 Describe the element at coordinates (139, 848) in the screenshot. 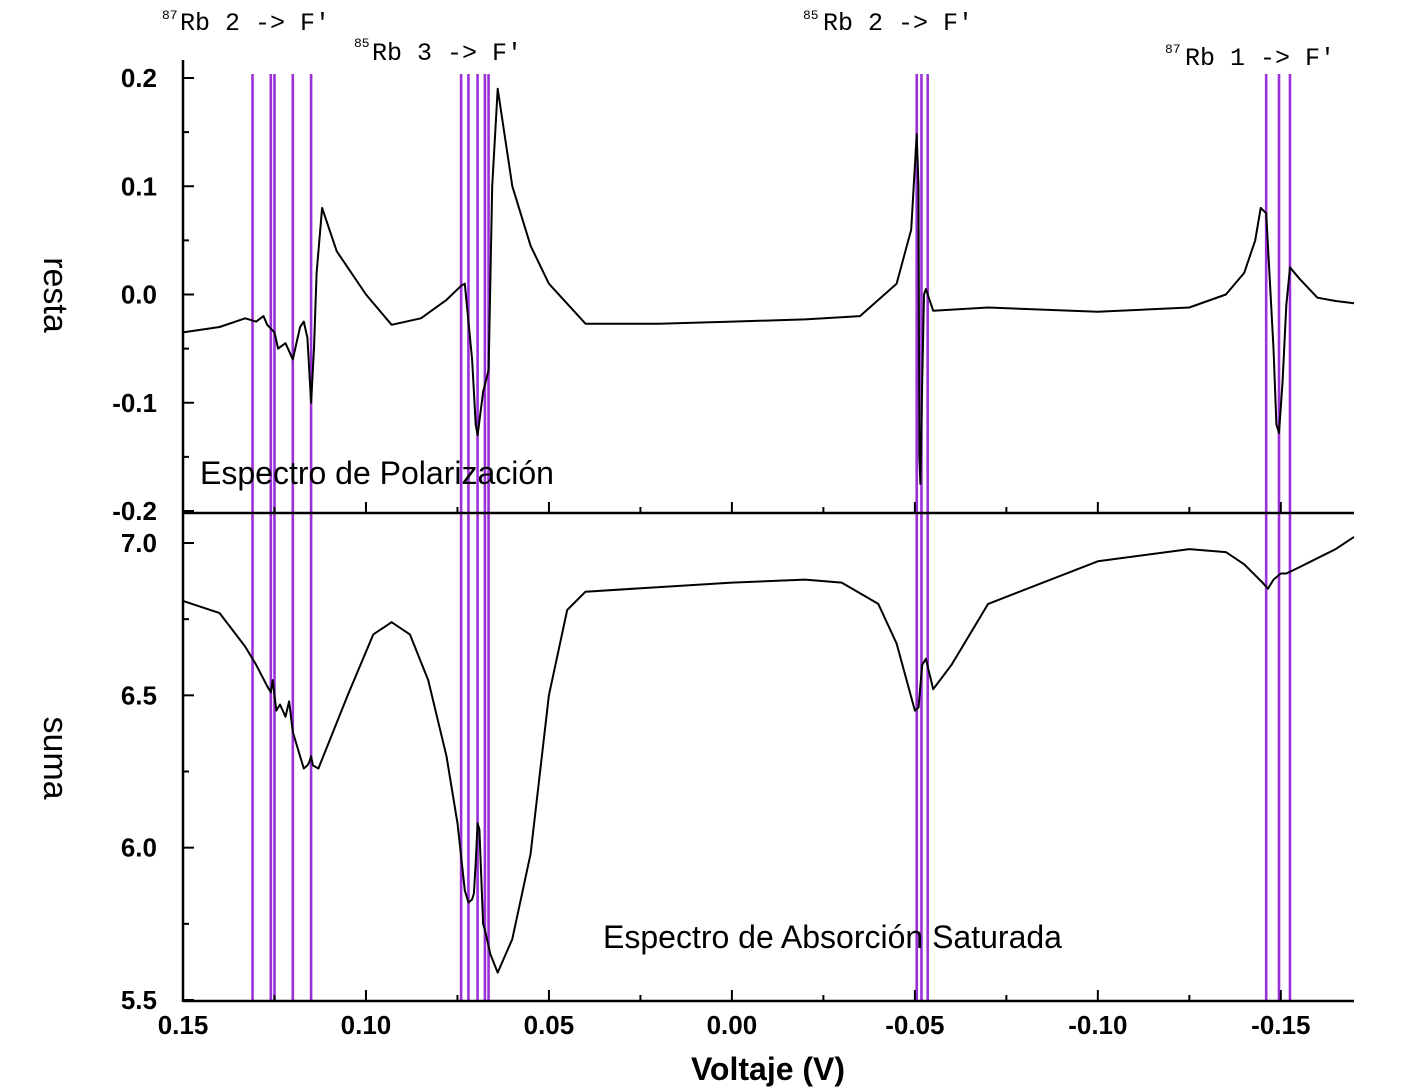

I see `y-tick-label: 6.0` at that location.